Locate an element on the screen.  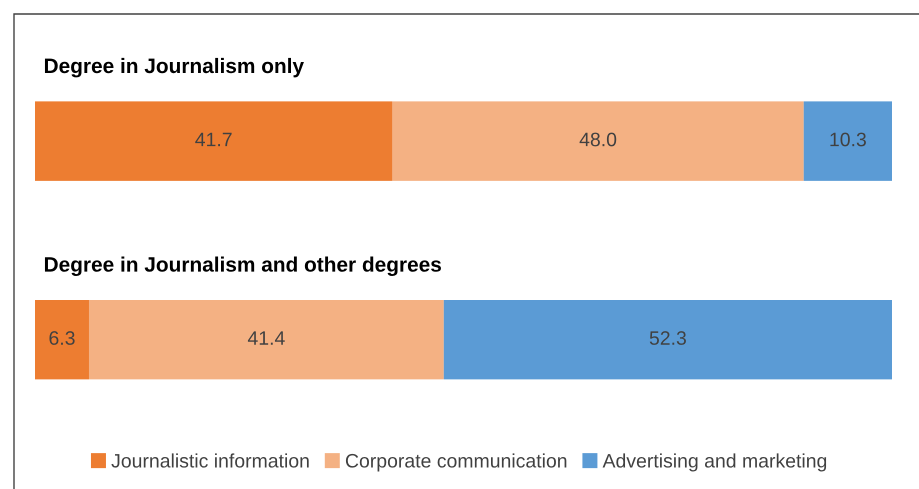
data-label: 41.4 is located at coordinates (266, 338).